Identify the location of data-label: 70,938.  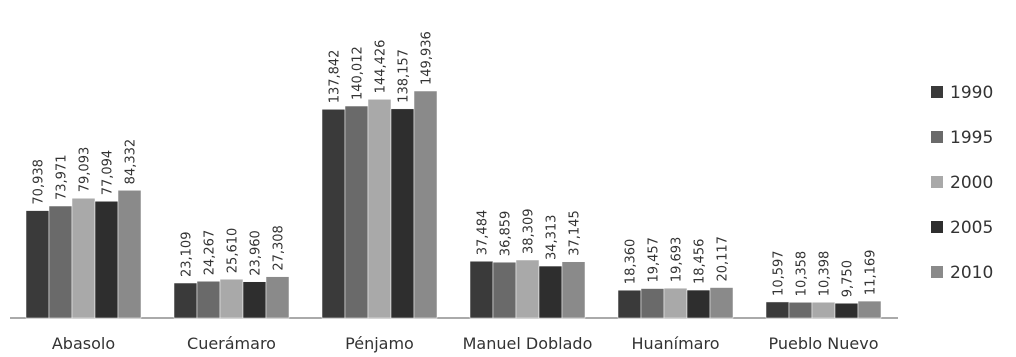
(39, 182).